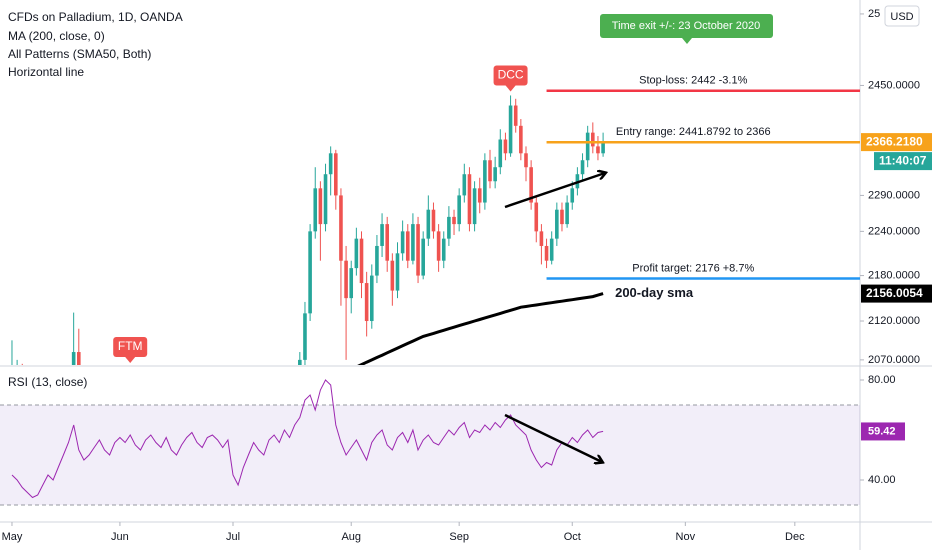 The width and height of the screenshot is (932, 550). I want to click on y-tick-label: 2070.0000, so click(894, 360).